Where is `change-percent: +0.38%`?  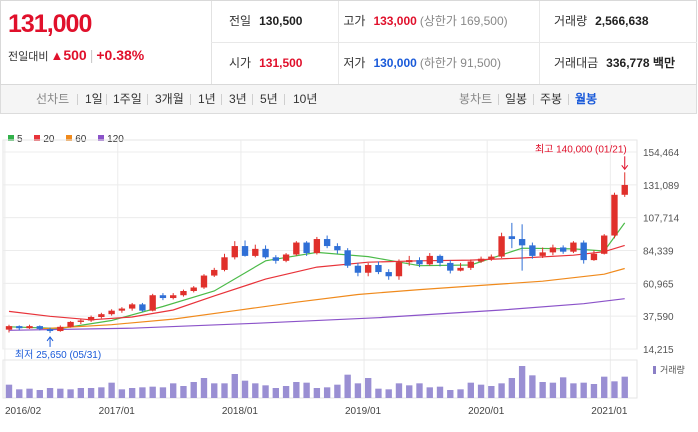 change-percent: +0.38% is located at coordinates (120, 55).